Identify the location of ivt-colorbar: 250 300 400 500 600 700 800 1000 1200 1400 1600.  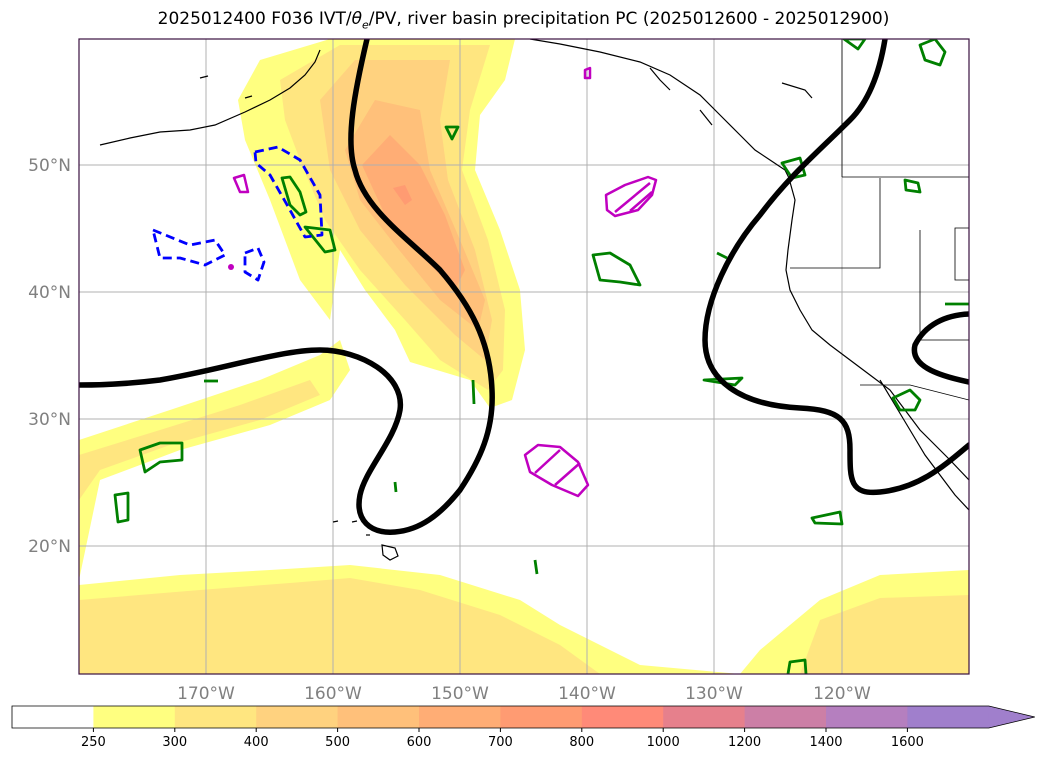
(523, 727).